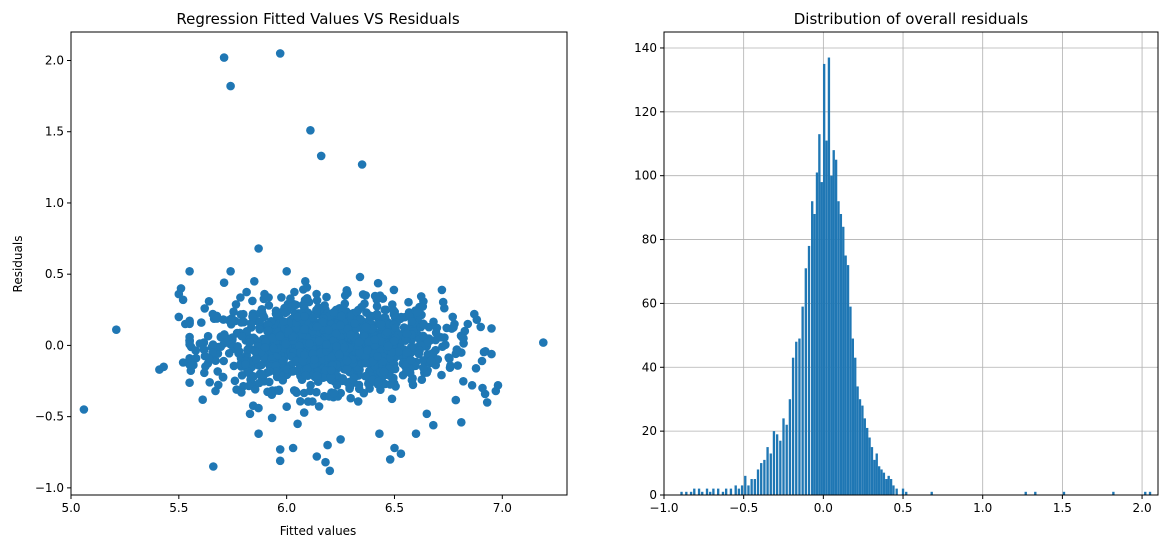 The width and height of the screenshot is (1167, 547). What do you see at coordinates (902, 508) in the screenshot?
I see `histogram-x-tick-label: 0.5` at bounding box center [902, 508].